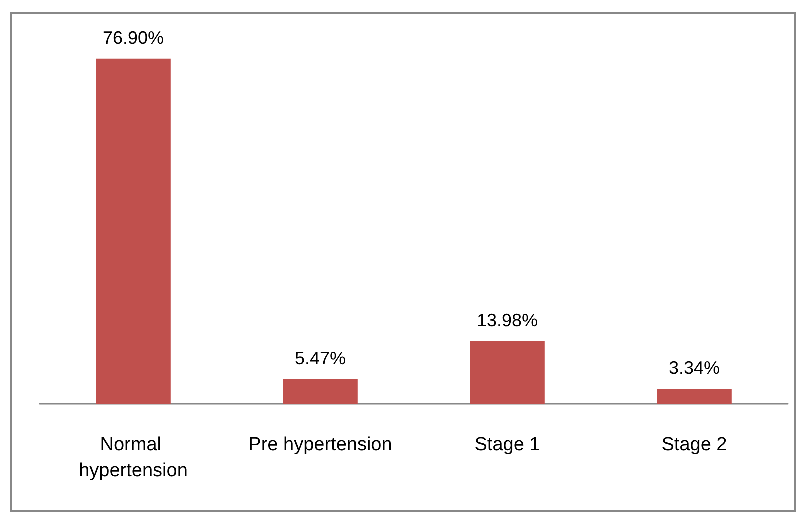  I want to click on x-tick-label: Stage 2, so click(695, 445).